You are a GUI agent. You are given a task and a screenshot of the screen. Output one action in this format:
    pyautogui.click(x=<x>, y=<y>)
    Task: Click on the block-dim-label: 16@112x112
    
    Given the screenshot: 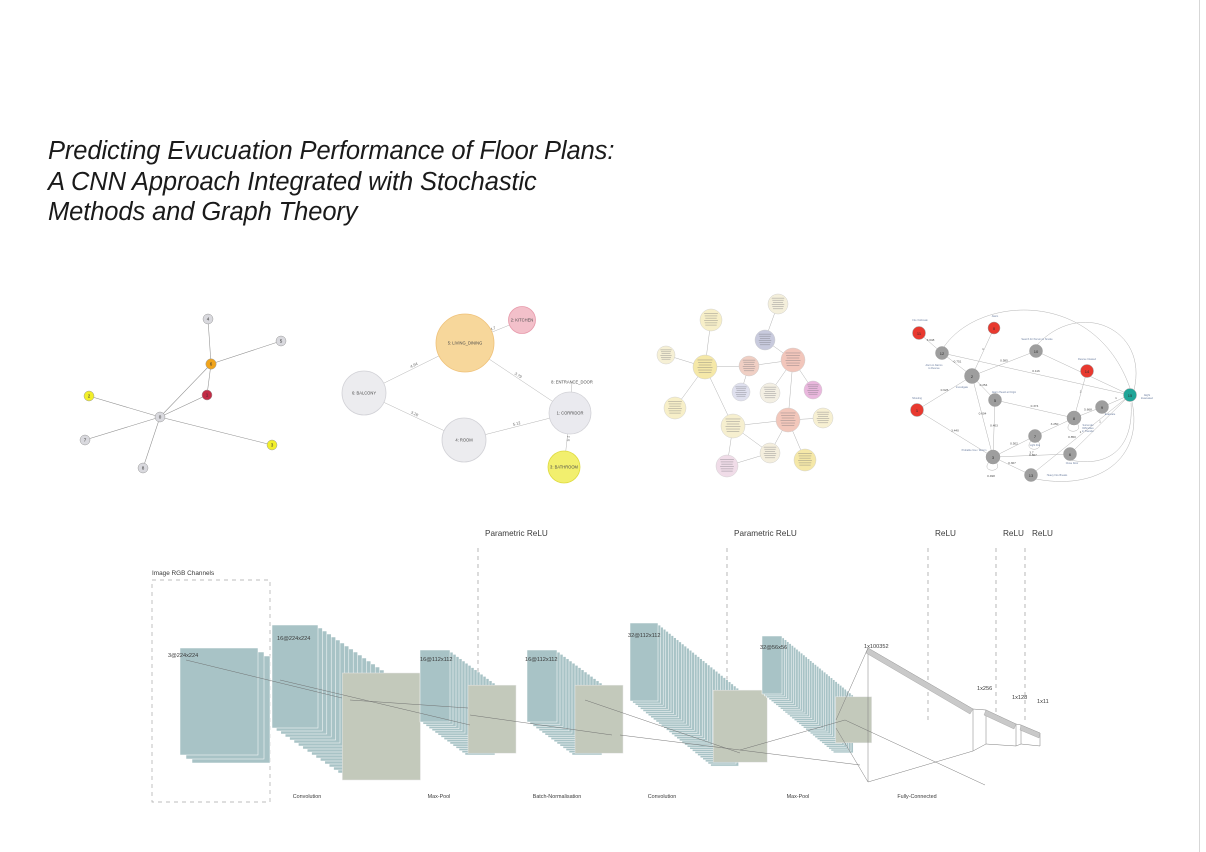 What is the action you would take?
    pyautogui.click(x=436, y=660)
    